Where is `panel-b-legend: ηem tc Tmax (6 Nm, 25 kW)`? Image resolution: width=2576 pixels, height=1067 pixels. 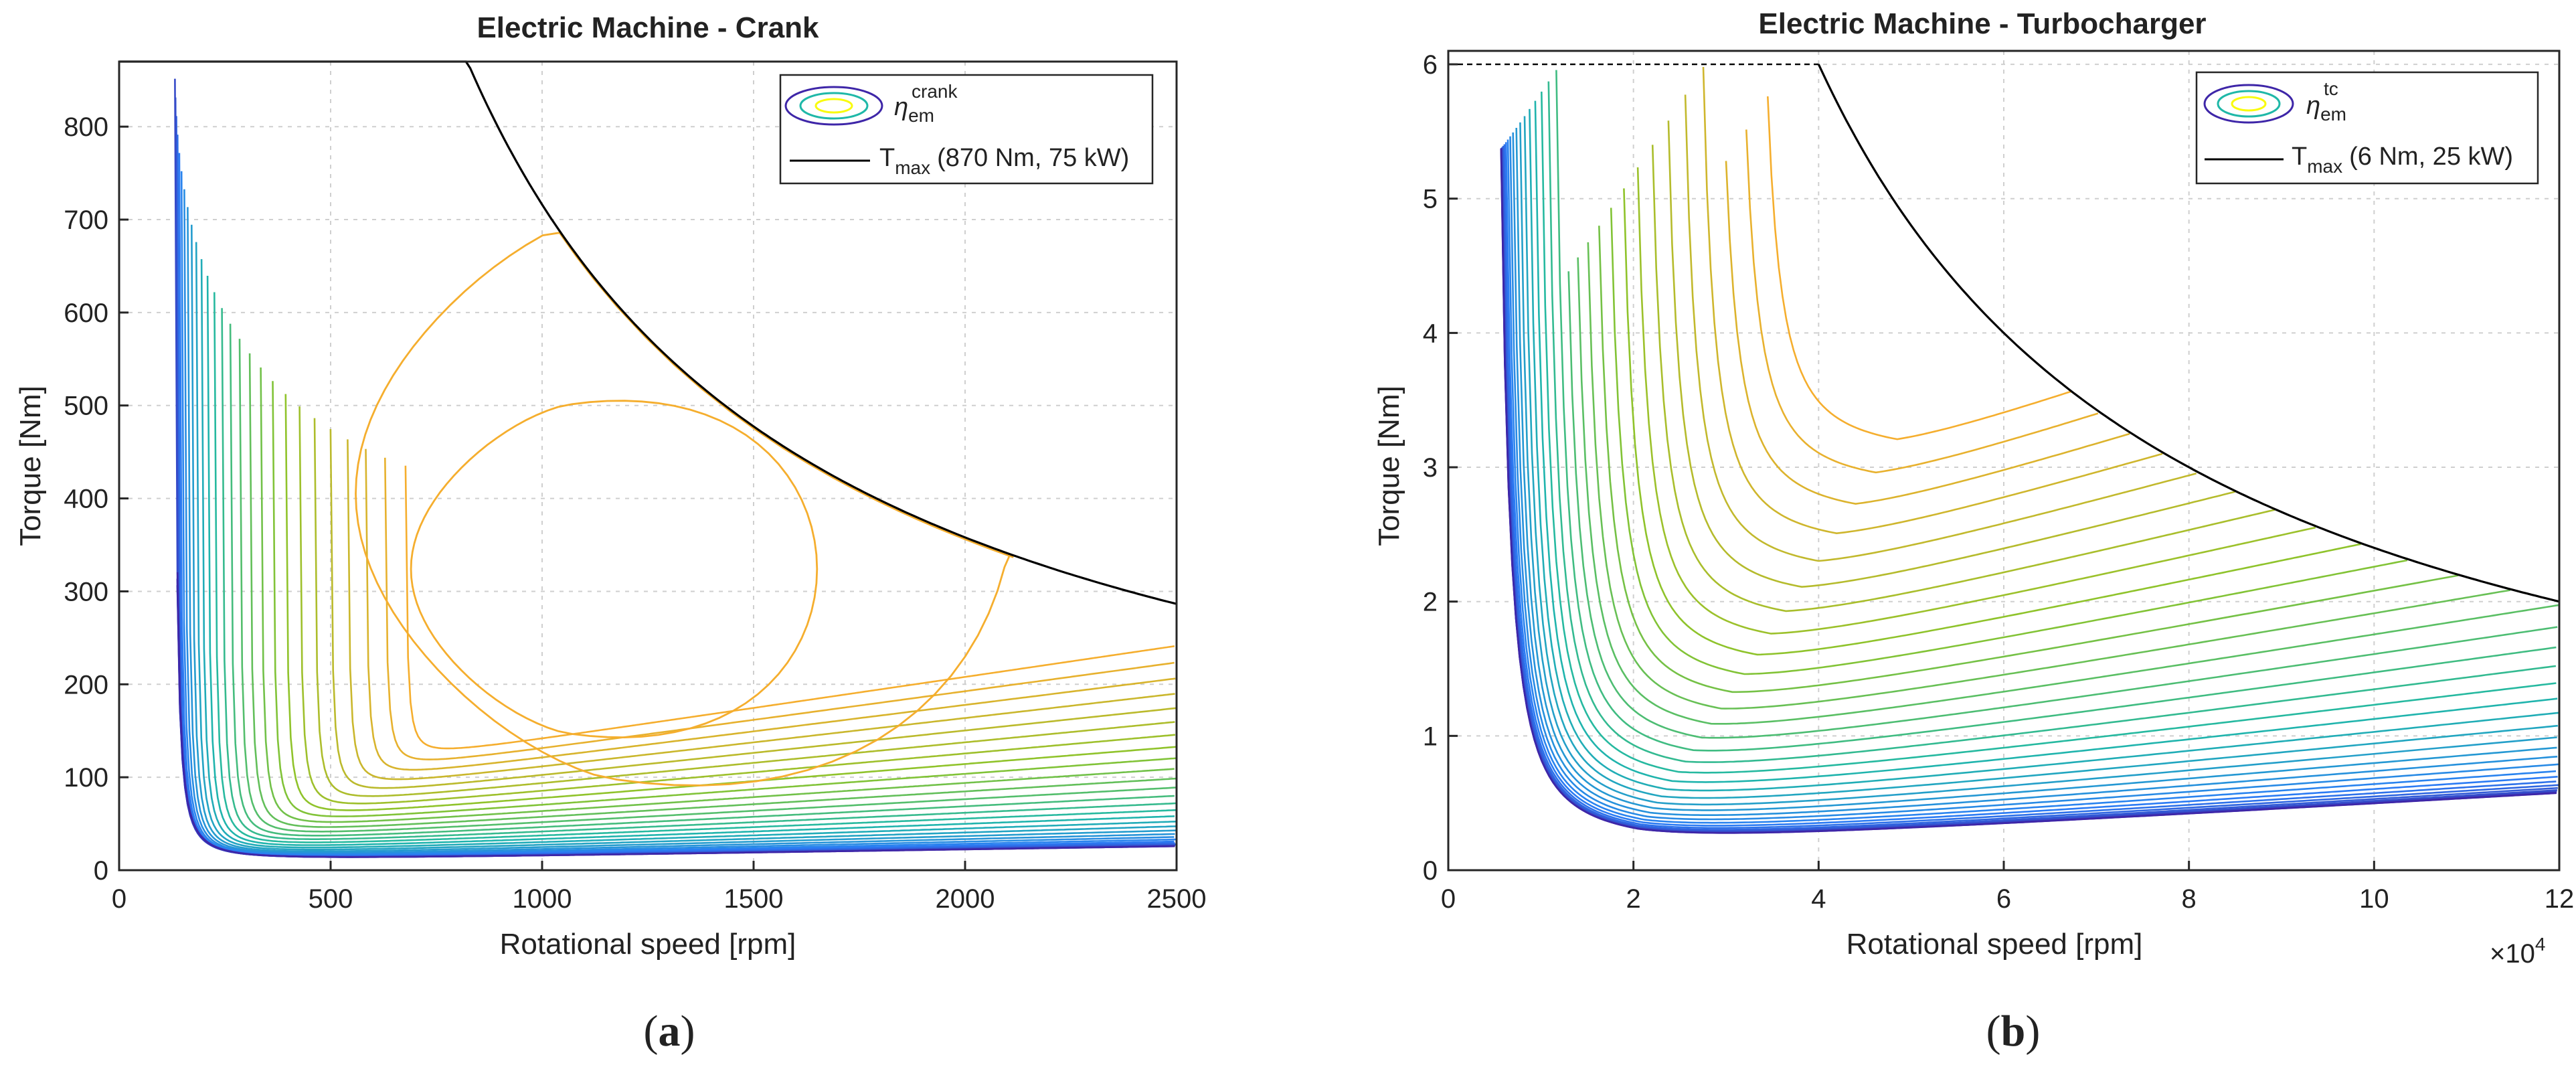 panel-b-legend: ηem tc Tmax (6 Nm, 25 kW) is located at coordinates (2367, 128).